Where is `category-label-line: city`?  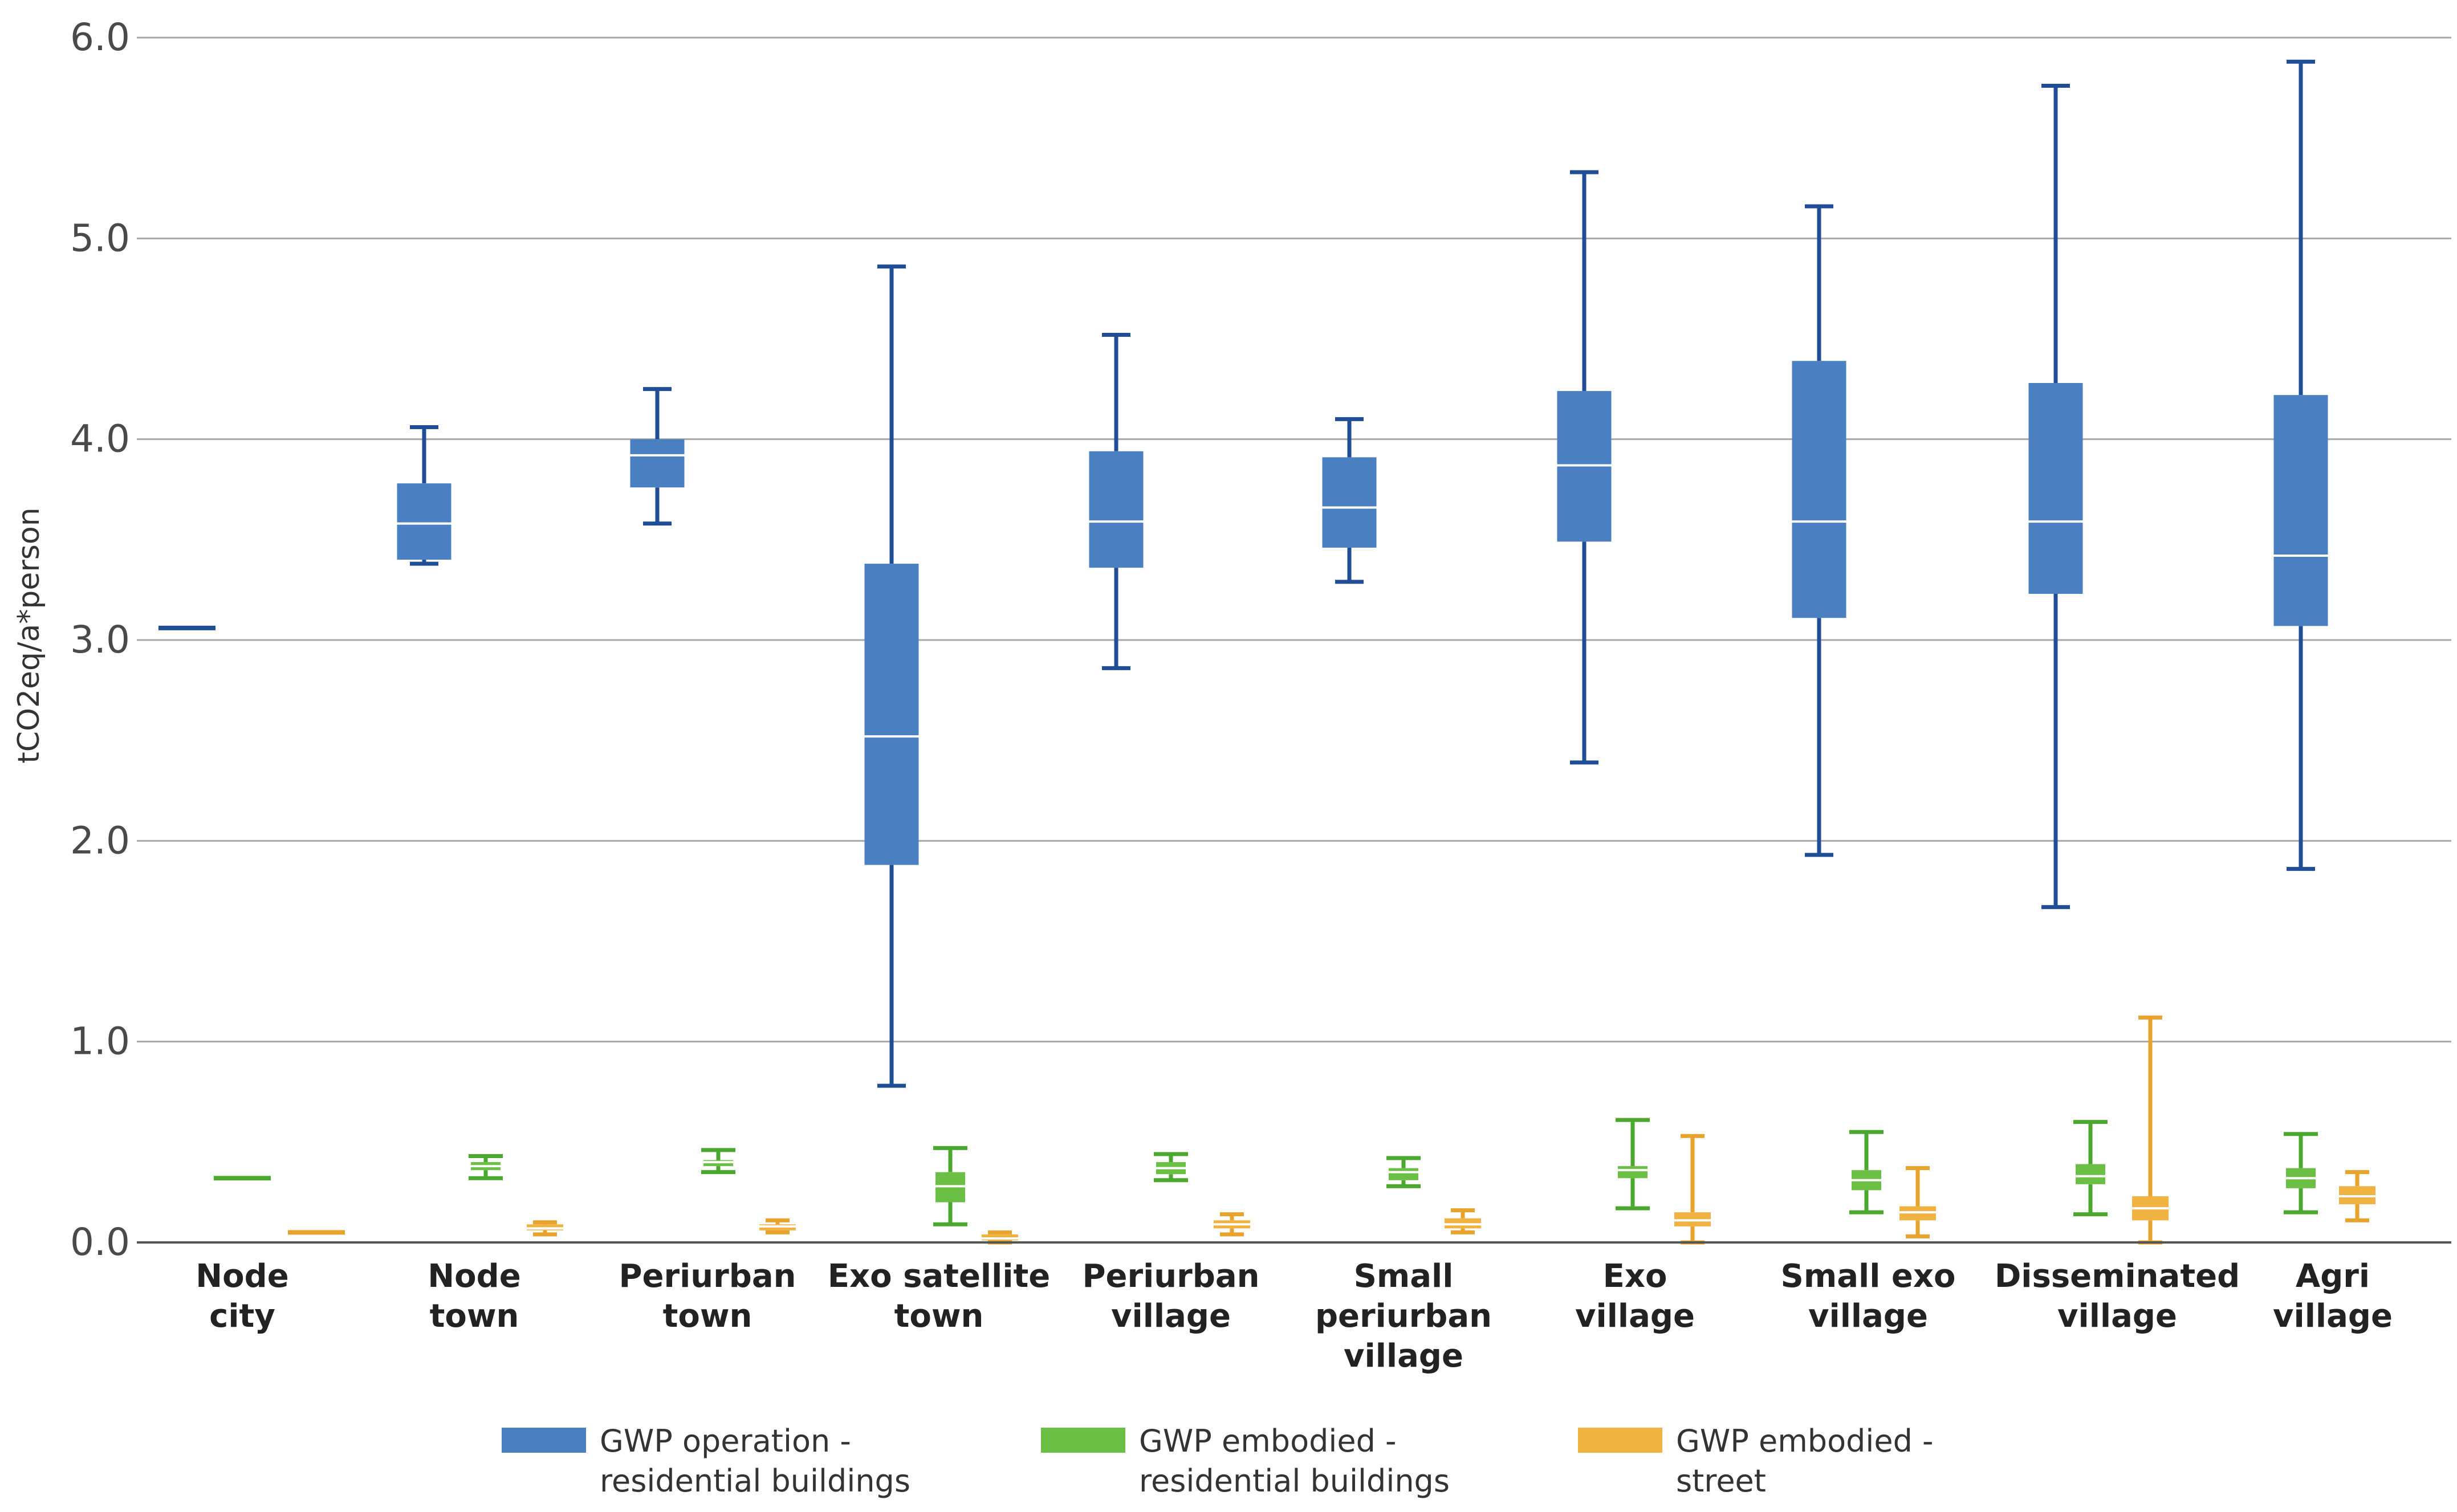 category-label-line: city is located at coordinates (242, 1316).